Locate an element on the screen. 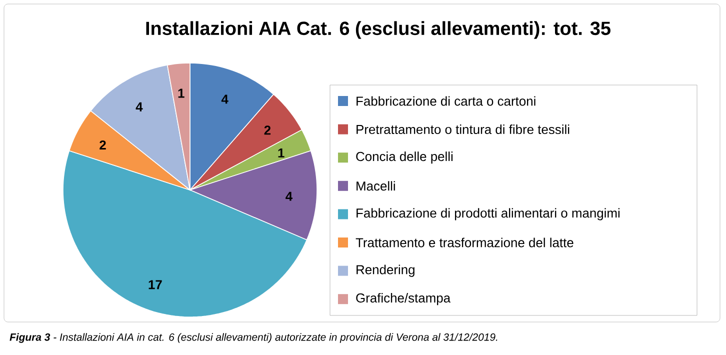 This screenshot has height=355, width=726. chart-title: Installazioni AIA Cat. 6 (esclusi allevamenti): tot. 35 is located at coordinates (378, 30).